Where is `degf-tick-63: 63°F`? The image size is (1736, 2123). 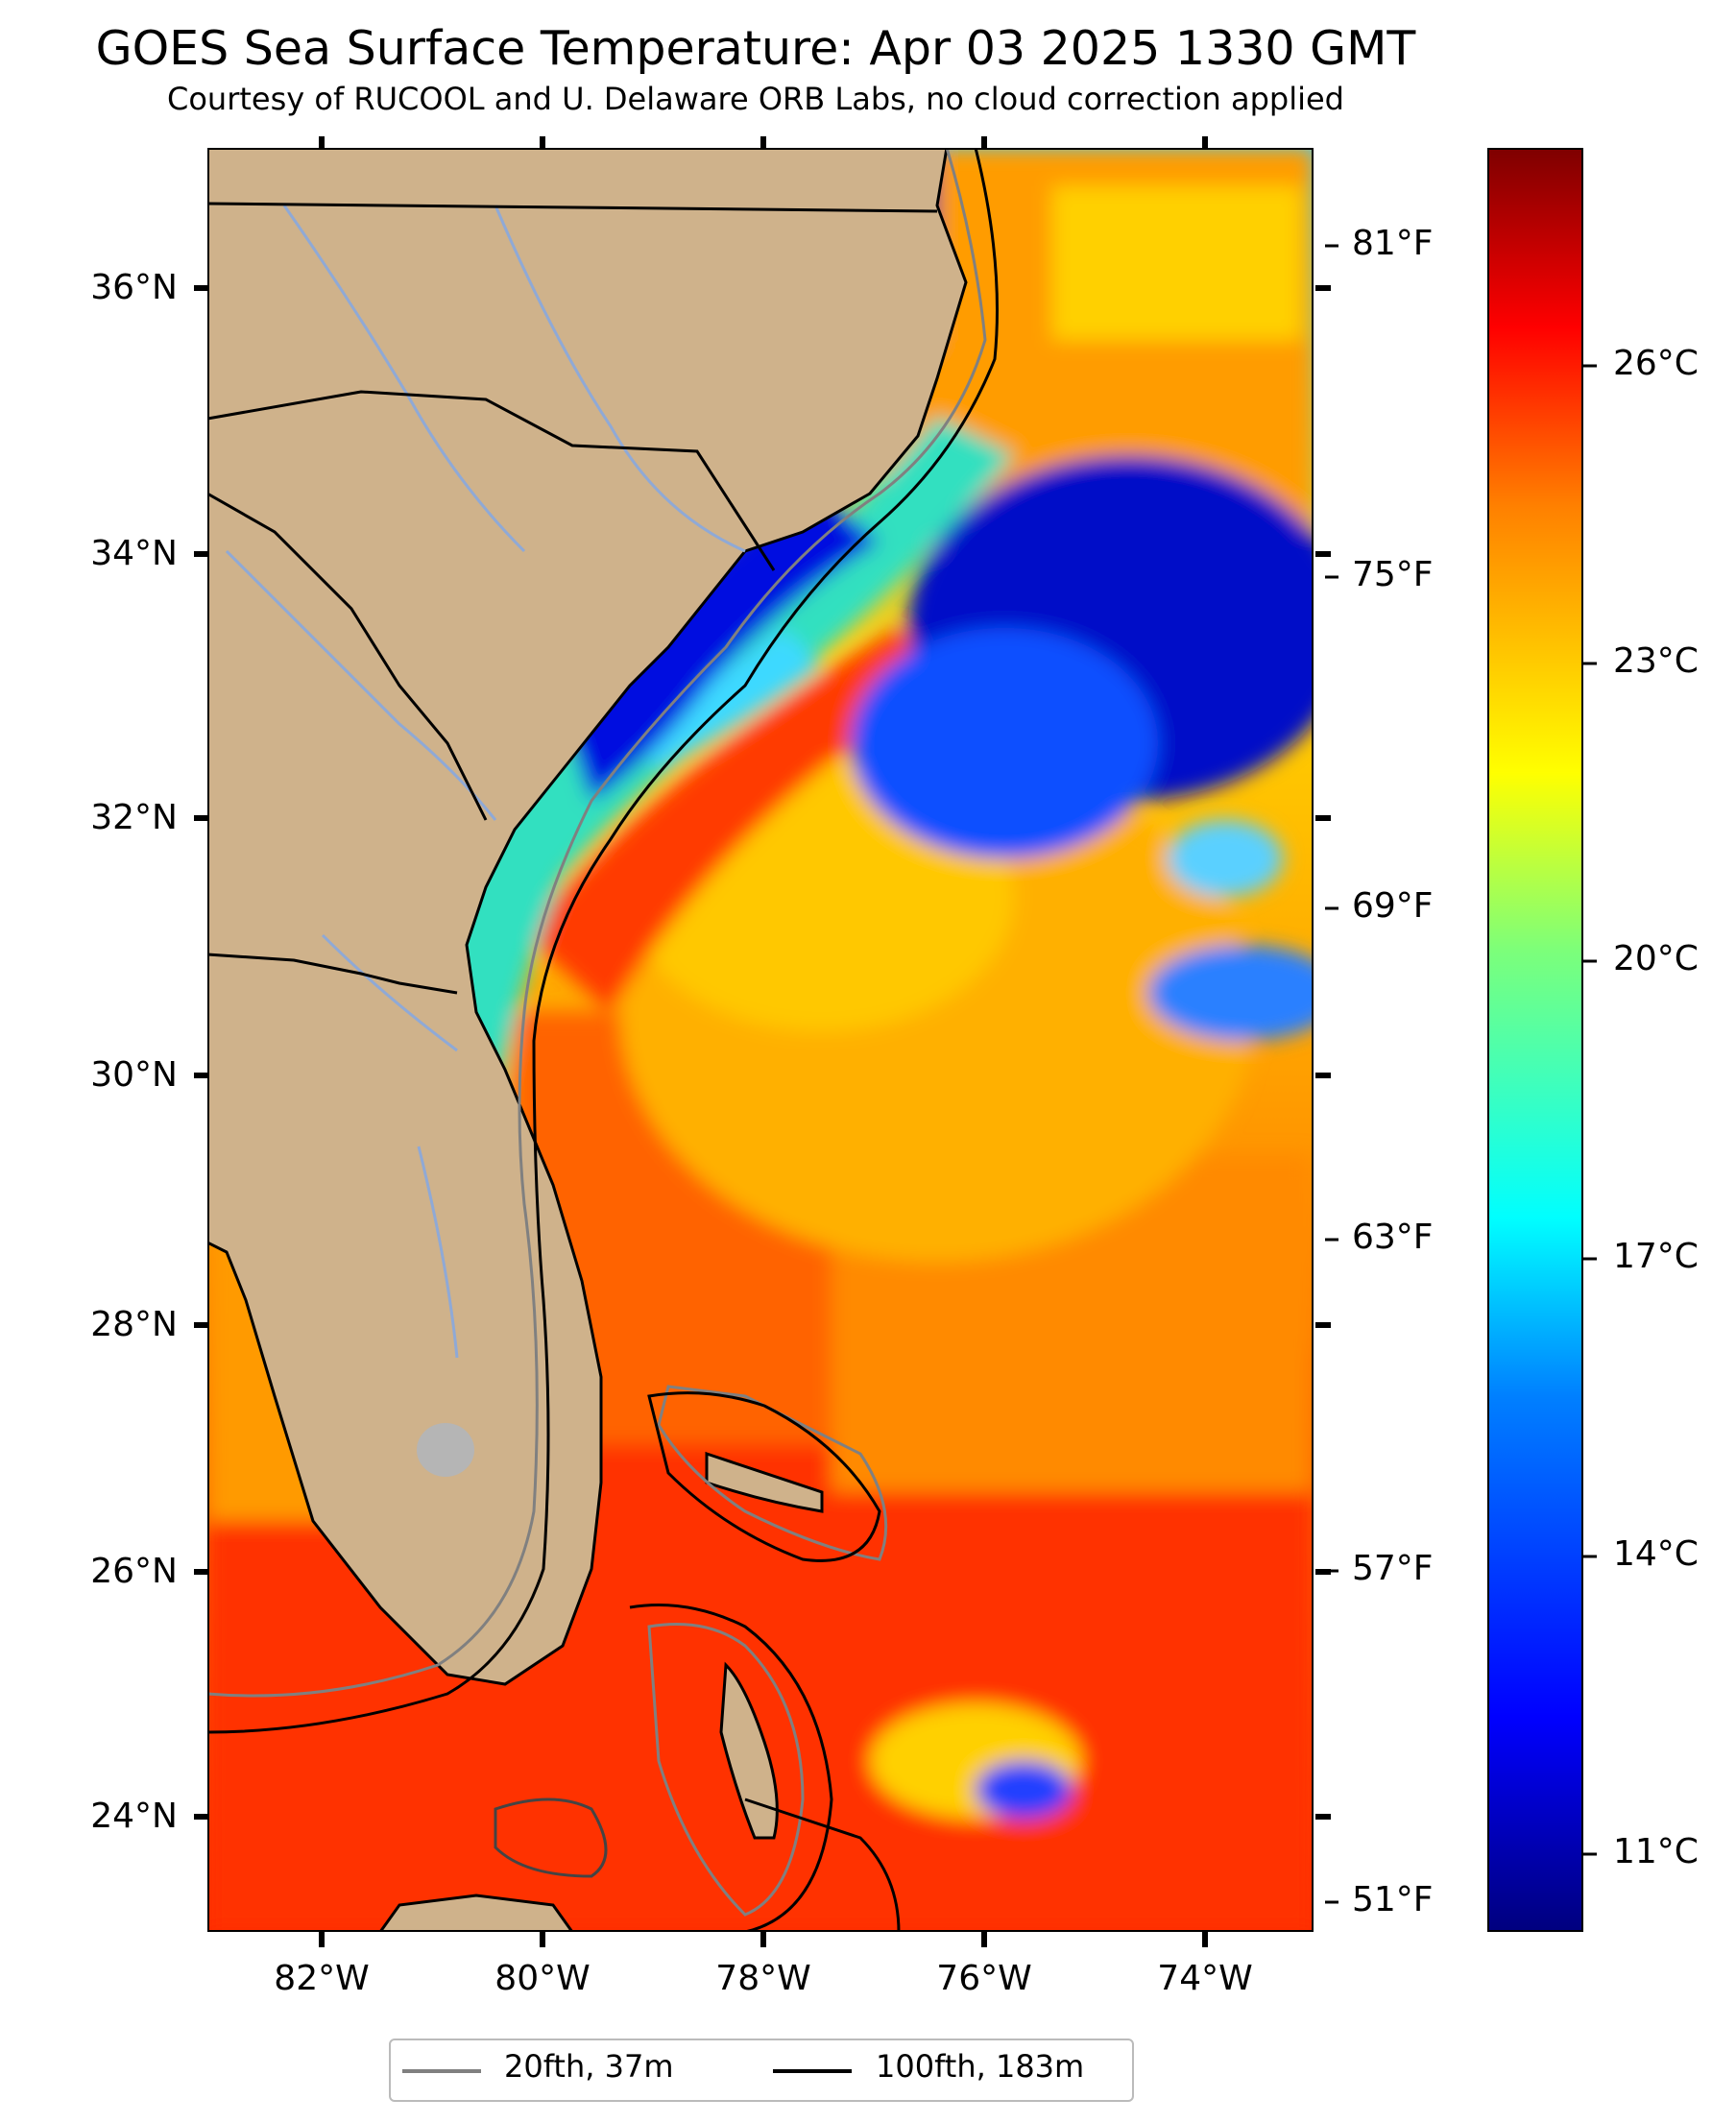 degf-tick-63: 63°F is located at coordinates (1393, 1237).